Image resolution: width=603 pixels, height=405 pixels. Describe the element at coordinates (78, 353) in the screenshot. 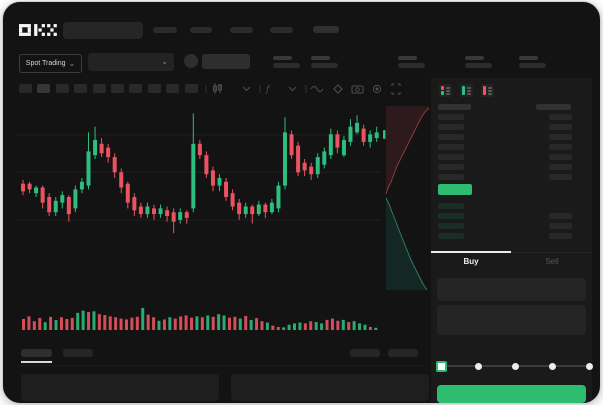

I see `bottom-tab` at that location.